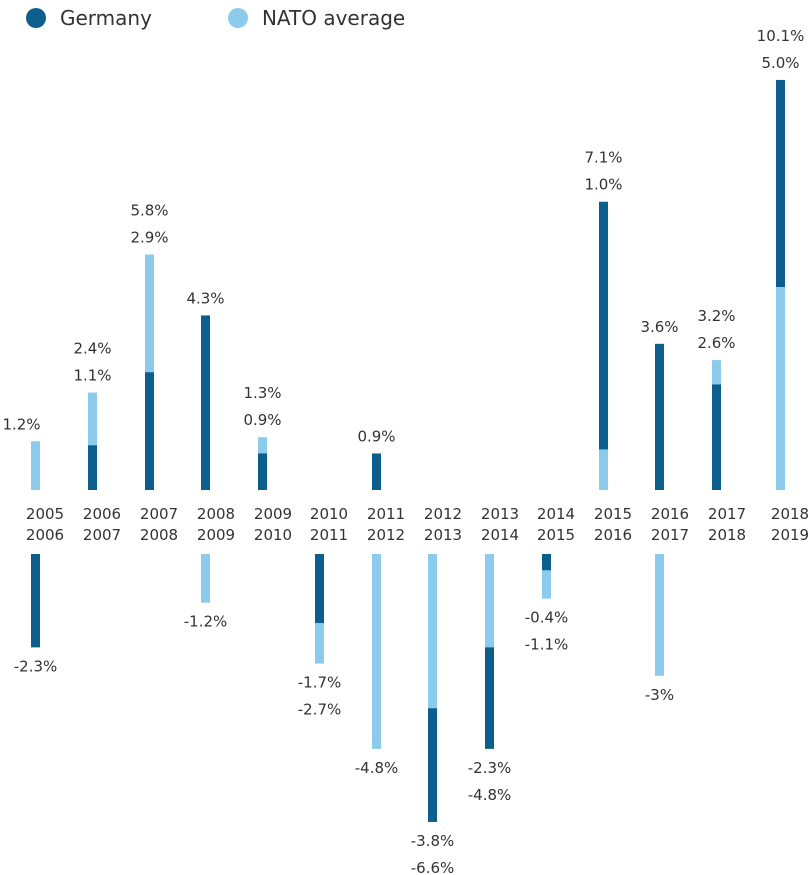  What do you see at coordinates (433, 841) in the screenshot?
I see `value-label-7-0: -3.8%` at bounding box center [433, 841].